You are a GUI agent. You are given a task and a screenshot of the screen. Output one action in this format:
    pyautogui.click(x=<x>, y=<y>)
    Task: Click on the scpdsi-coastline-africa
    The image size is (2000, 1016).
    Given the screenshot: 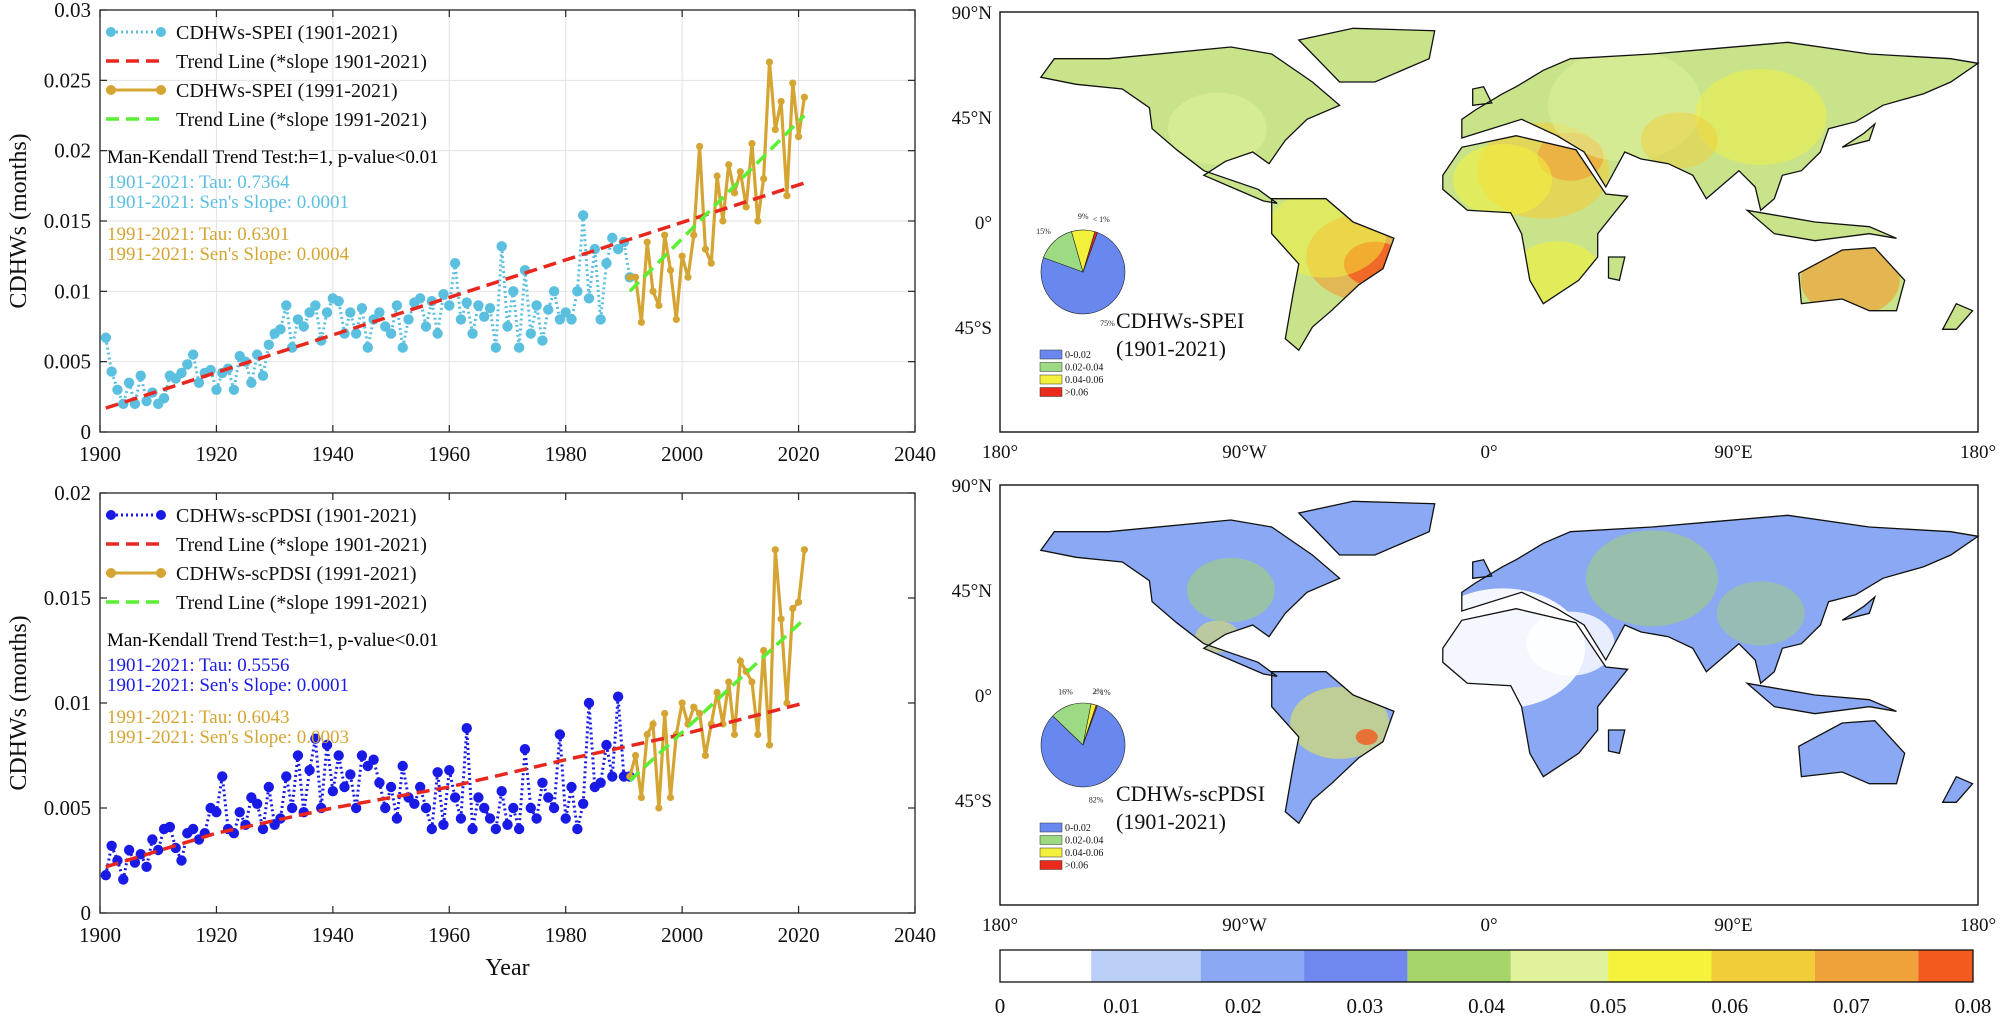 What is the action you would take?
    pyautogui.click(x=1535, y=693)
    